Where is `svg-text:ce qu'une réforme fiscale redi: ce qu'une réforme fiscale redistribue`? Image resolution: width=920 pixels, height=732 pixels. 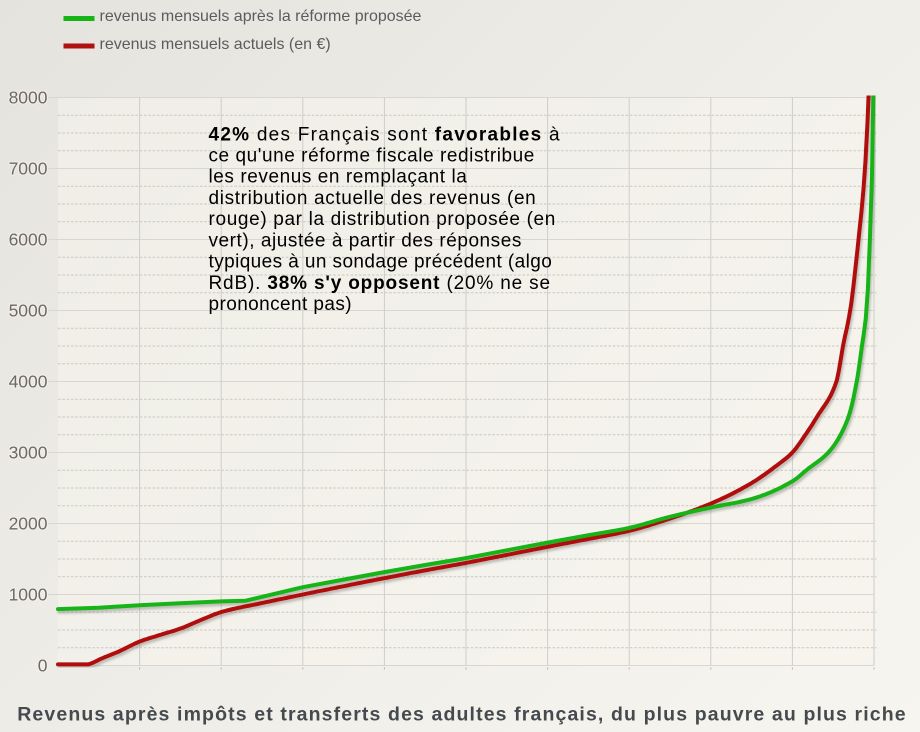
svg-text:ce qu'une réforme fiscale redi: ce qu'une réforme fiscale redistribue is located at coordinates (372, 156).